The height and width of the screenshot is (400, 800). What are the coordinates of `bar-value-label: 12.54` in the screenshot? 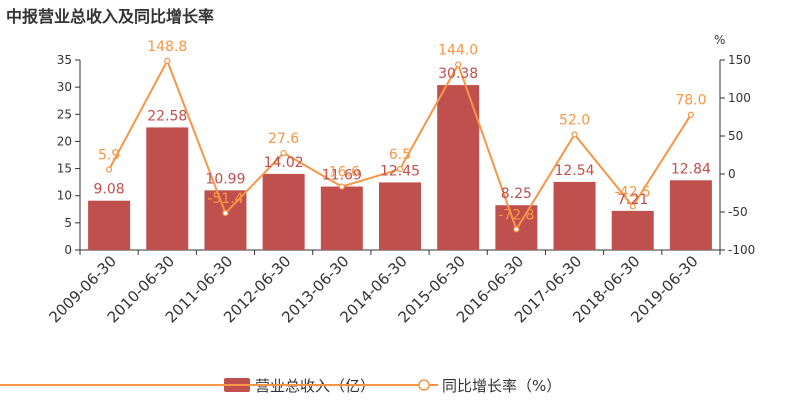 It's located at (574, 171).